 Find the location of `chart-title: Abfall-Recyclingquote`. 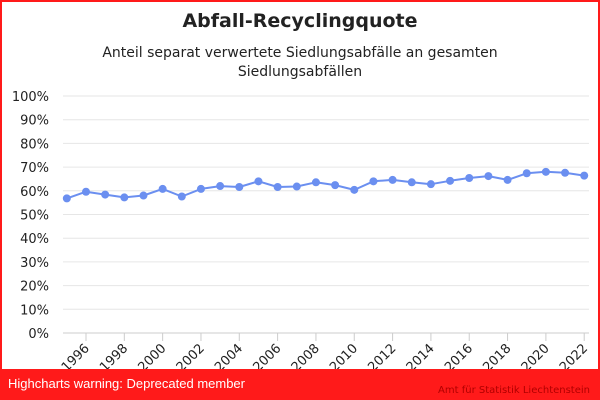

chart-title: Abfall-Recyclingquote is located at coordinates (300, 21).